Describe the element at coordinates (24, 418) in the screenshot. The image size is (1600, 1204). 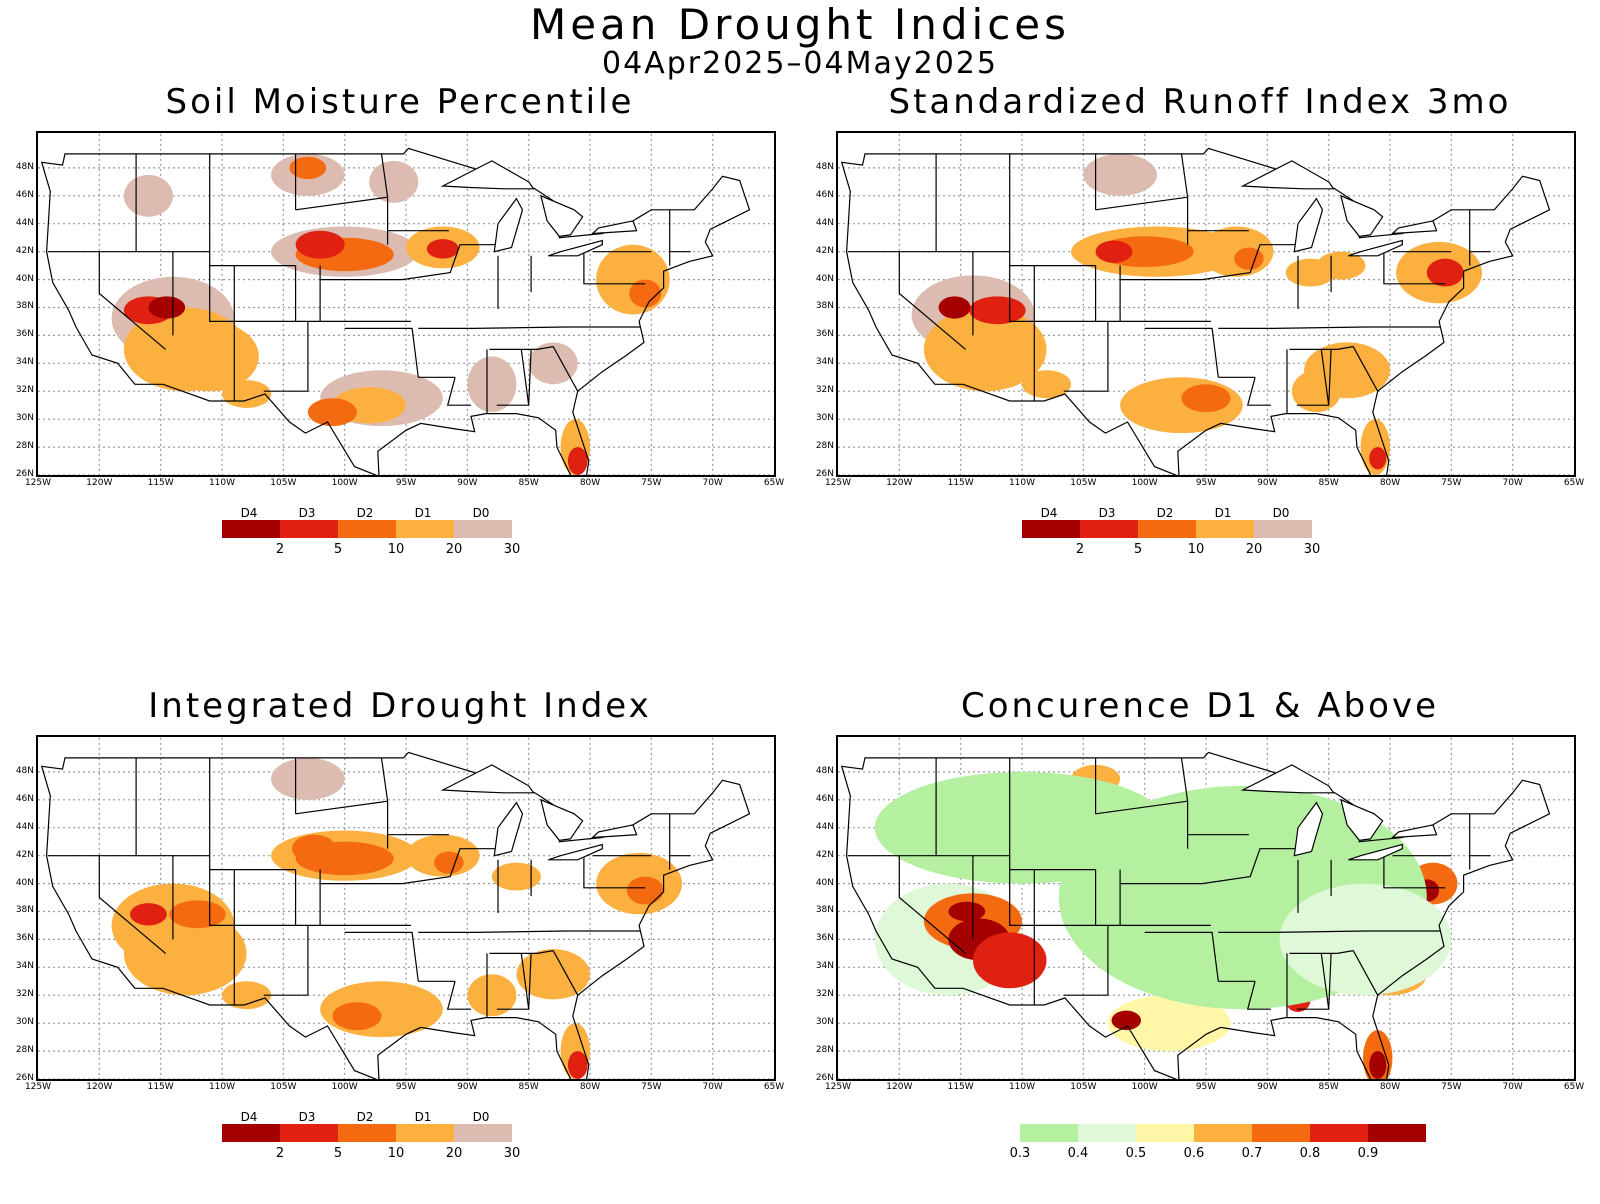
I see `lat-tick-label: 30N` at that location.